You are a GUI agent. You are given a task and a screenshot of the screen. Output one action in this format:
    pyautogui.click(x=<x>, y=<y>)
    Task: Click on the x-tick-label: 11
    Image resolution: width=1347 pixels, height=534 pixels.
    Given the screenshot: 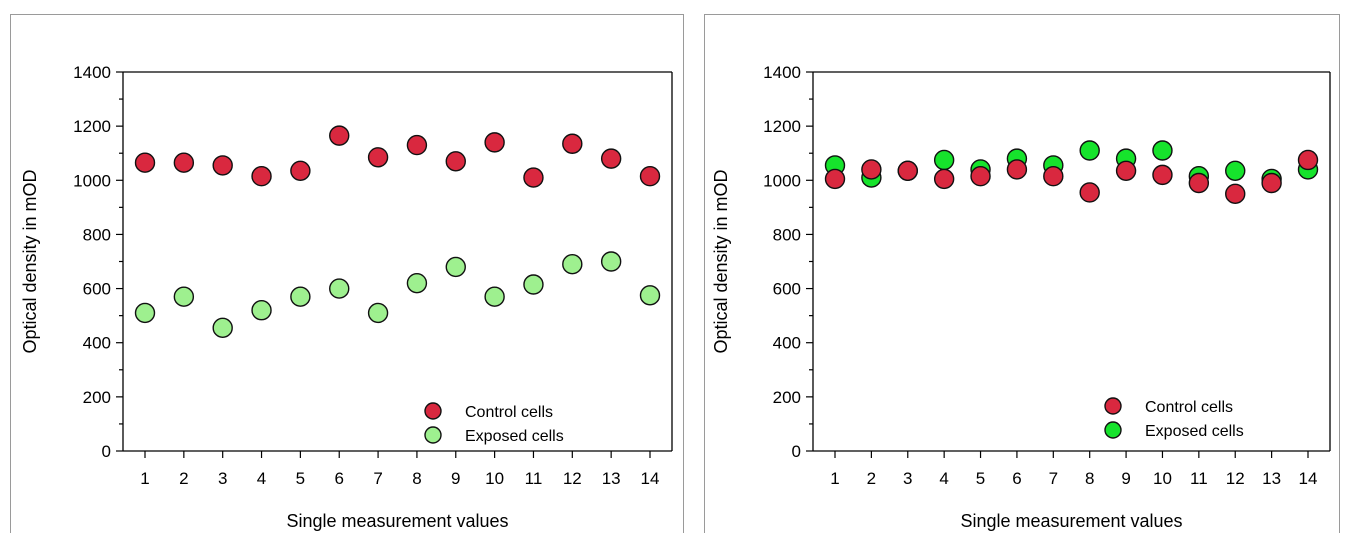 What is the action you would take?
    pyautogui.click(x=534, y=478)
    